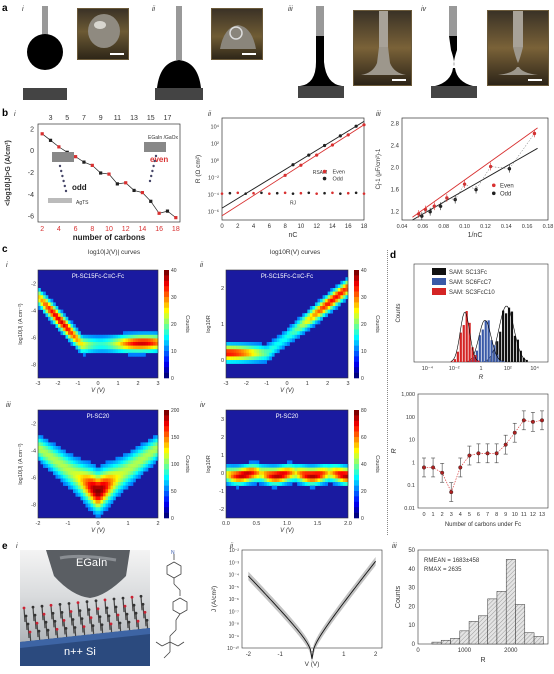 The height and width of the screenshot is (674, 554). Describe the element at coordinates (15, 114) in the screenshot. I see `b-i-label: i` at that location.